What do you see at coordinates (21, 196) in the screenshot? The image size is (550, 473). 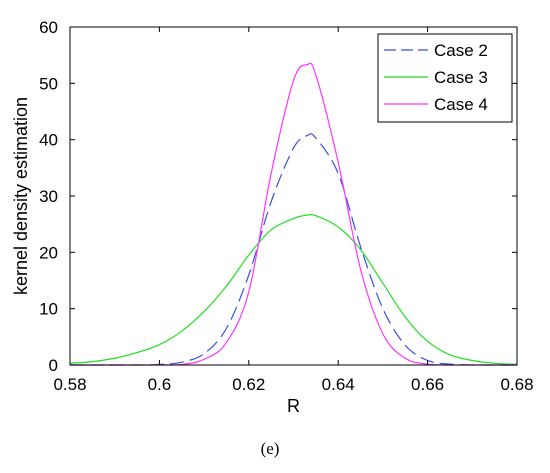 I see `y-axis-label: kernel density estimation` at bounding box center [21, 196].